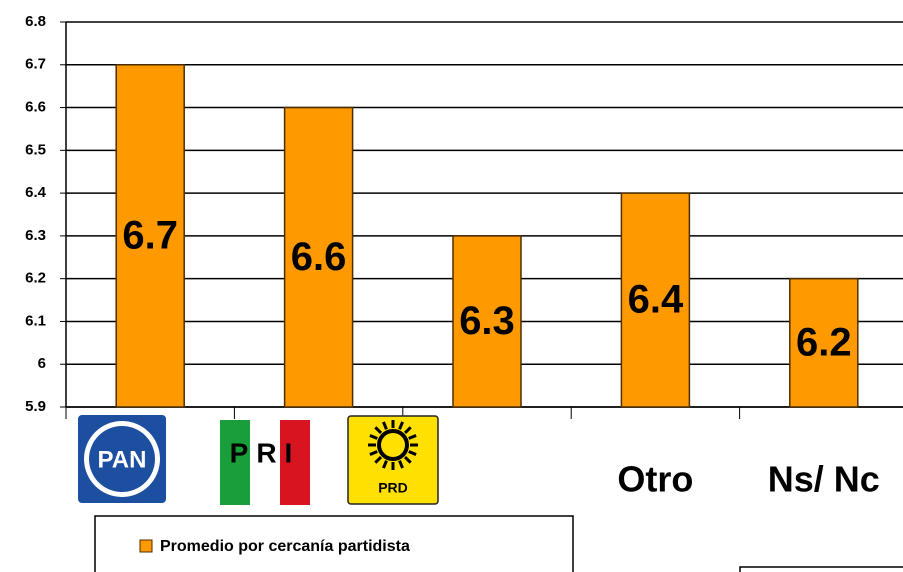 The height and width of the screenshot is (572, 903). I want to click on x-tick-label: PRD, so click(393, 488).